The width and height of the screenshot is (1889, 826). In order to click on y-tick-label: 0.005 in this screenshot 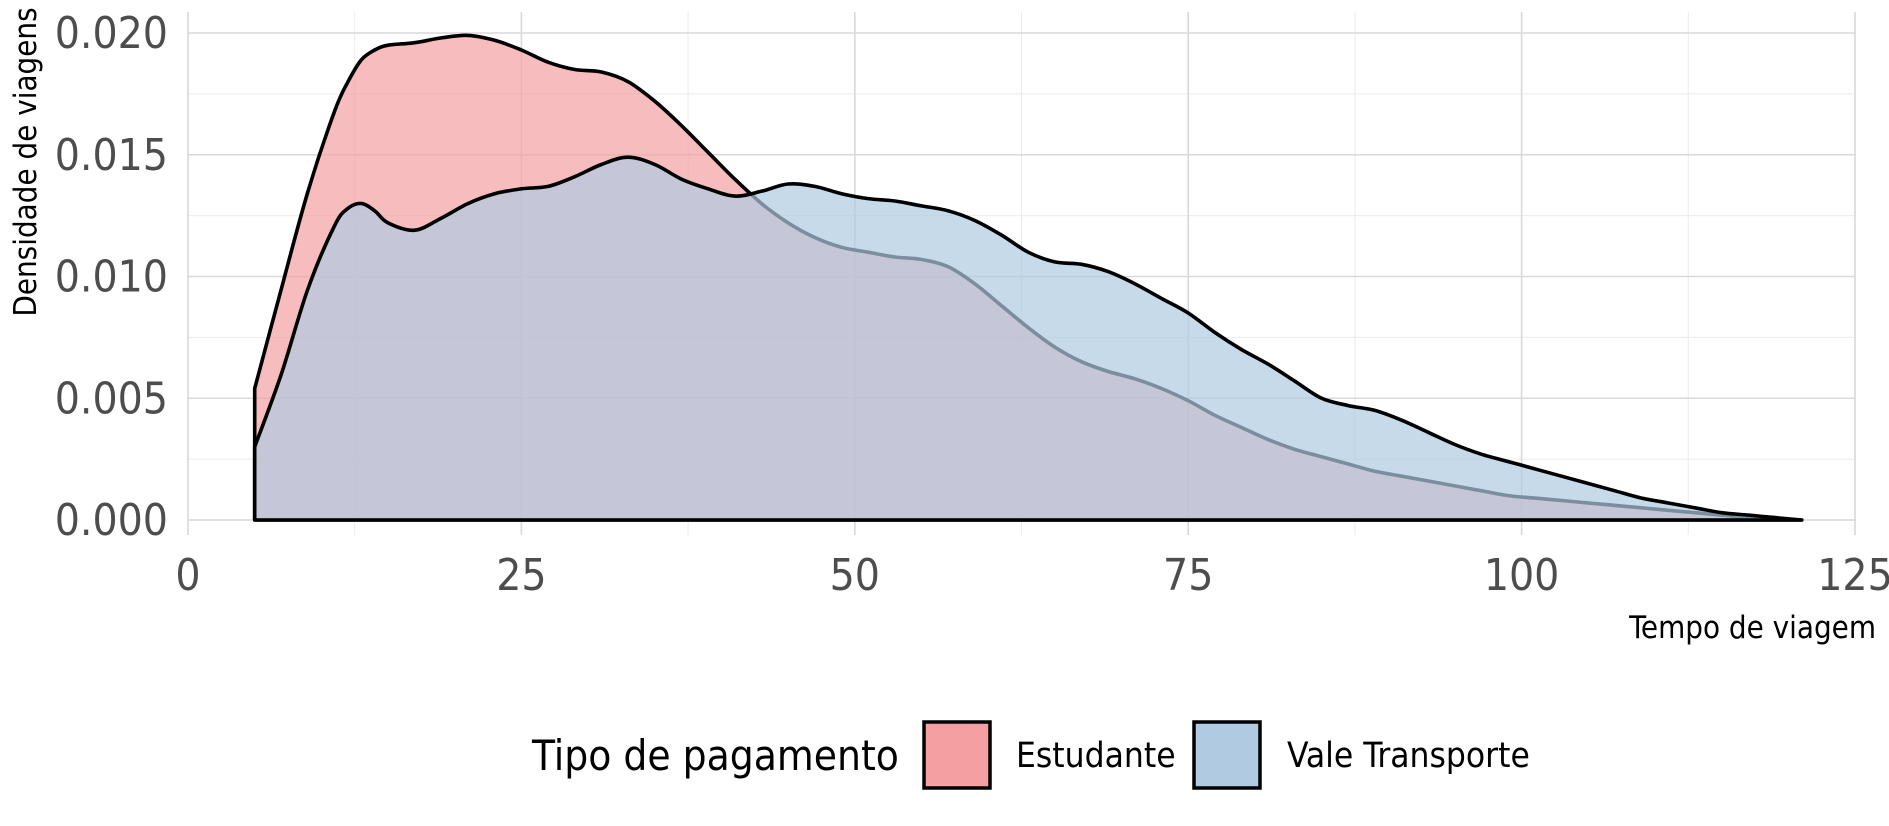, I will do `click(111, 398)`.